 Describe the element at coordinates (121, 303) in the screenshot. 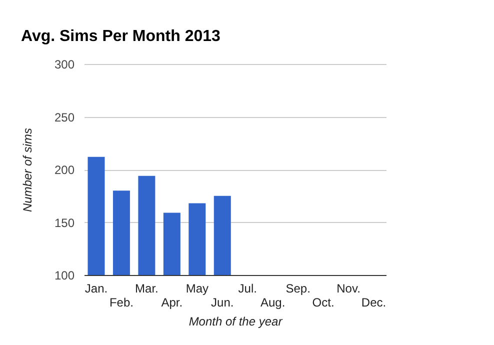

I see `x-tick-label: Feb.` at that location.